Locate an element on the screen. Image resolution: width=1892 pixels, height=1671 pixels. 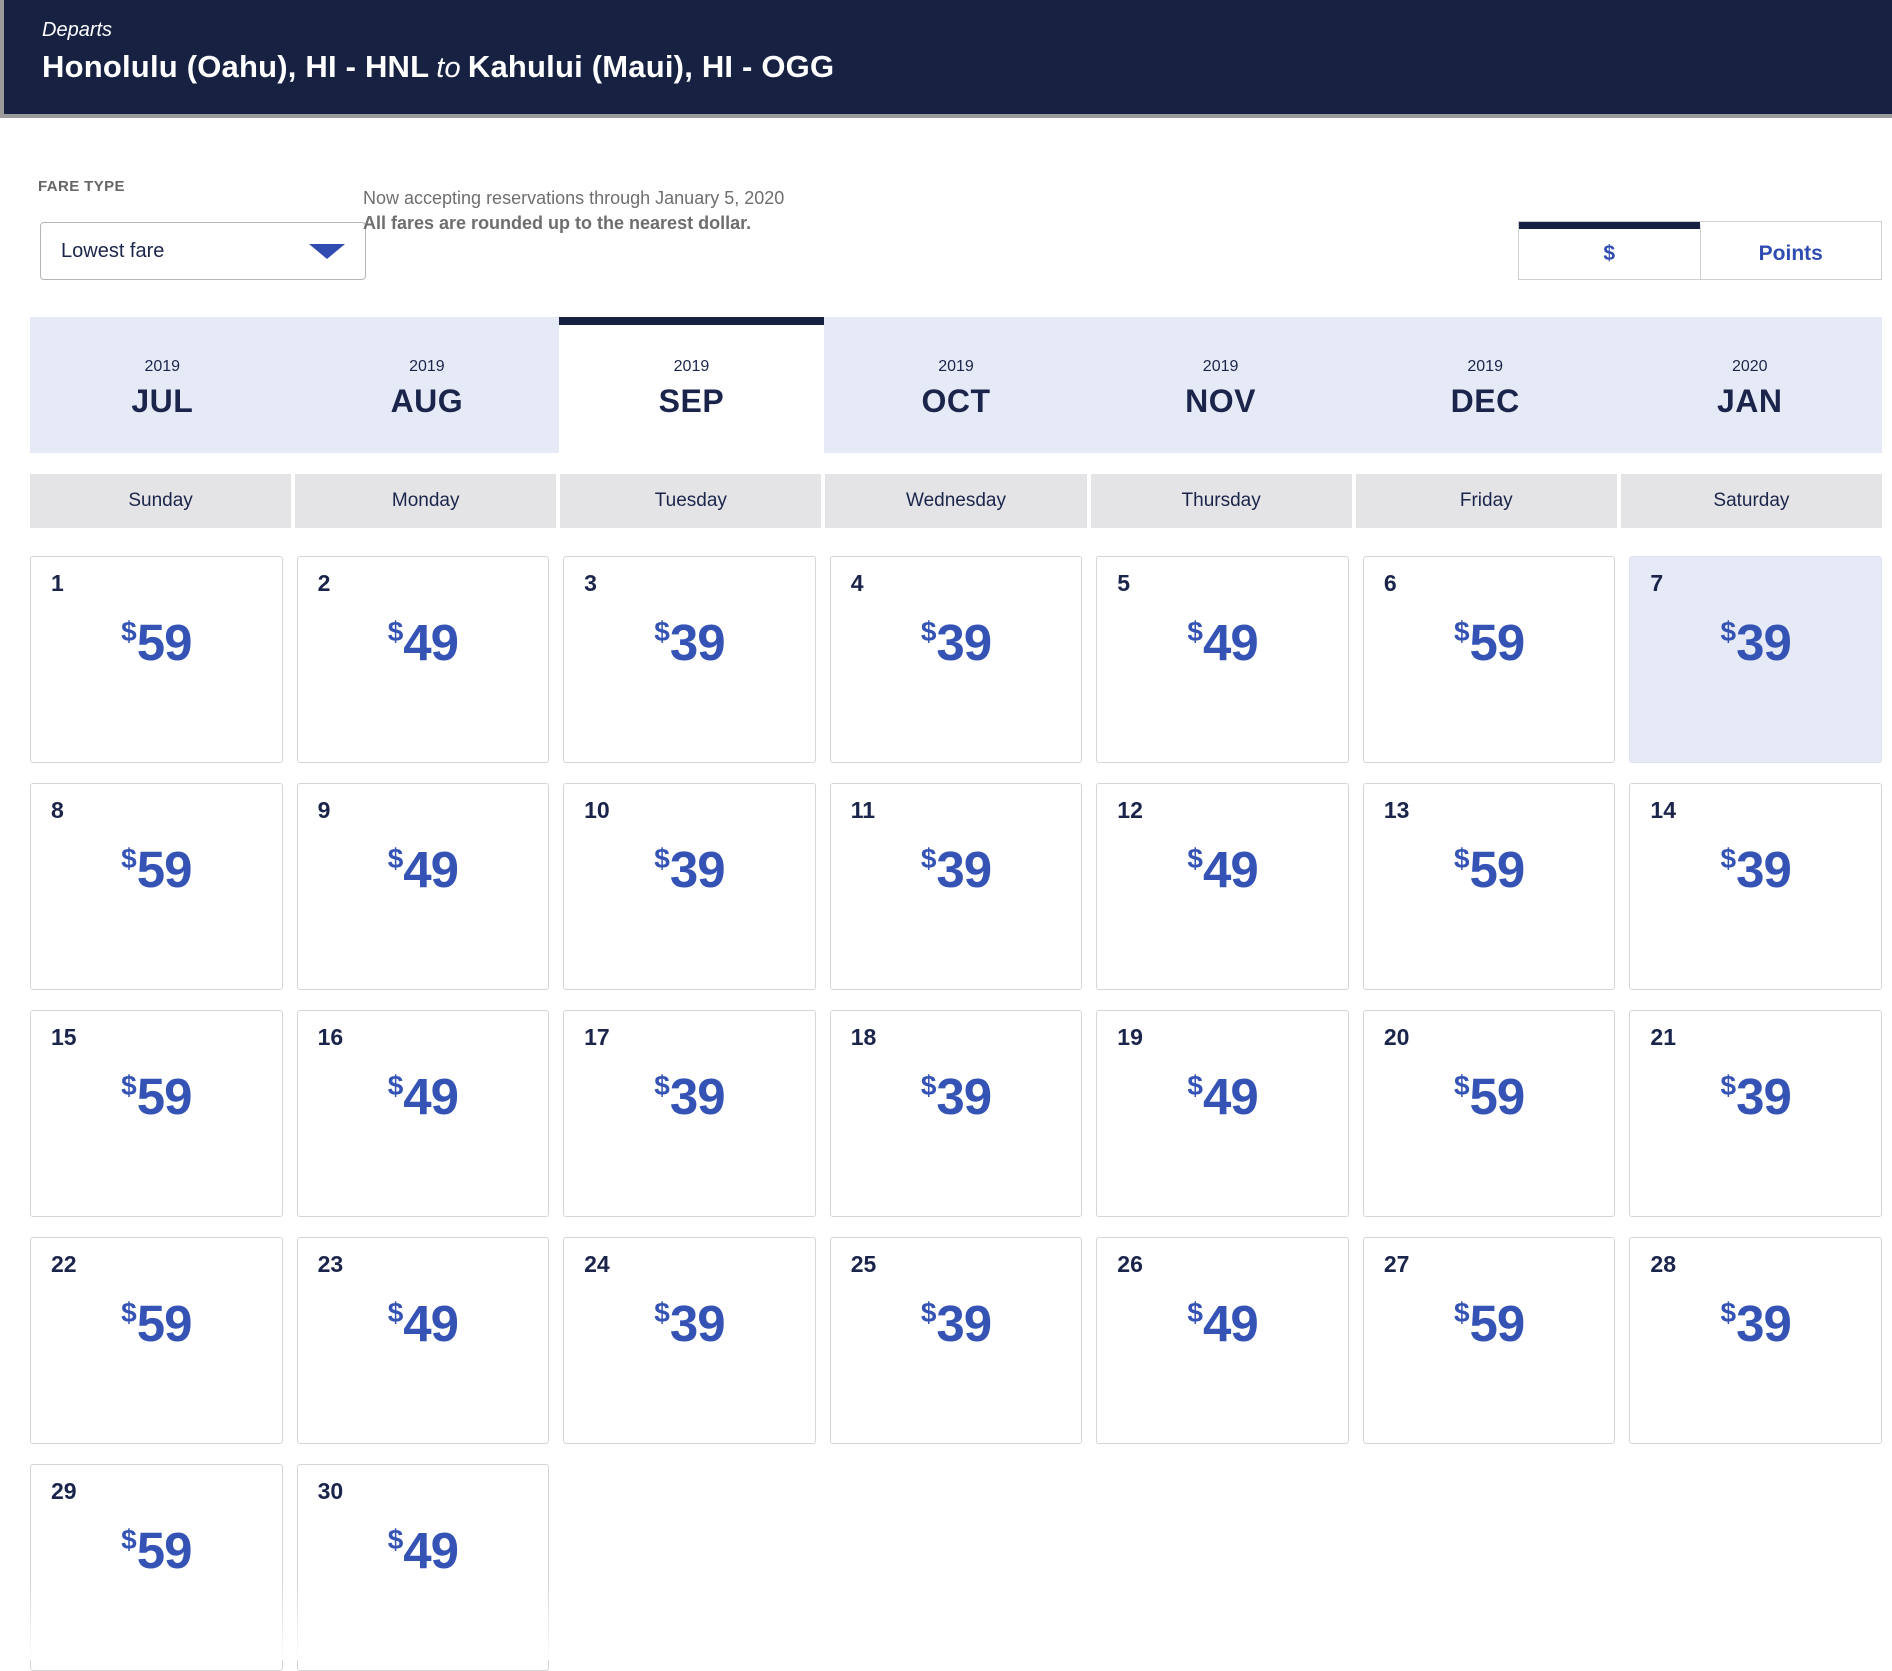
tab-month-oct: 2019 OCT is located at coordinates (956, 385).